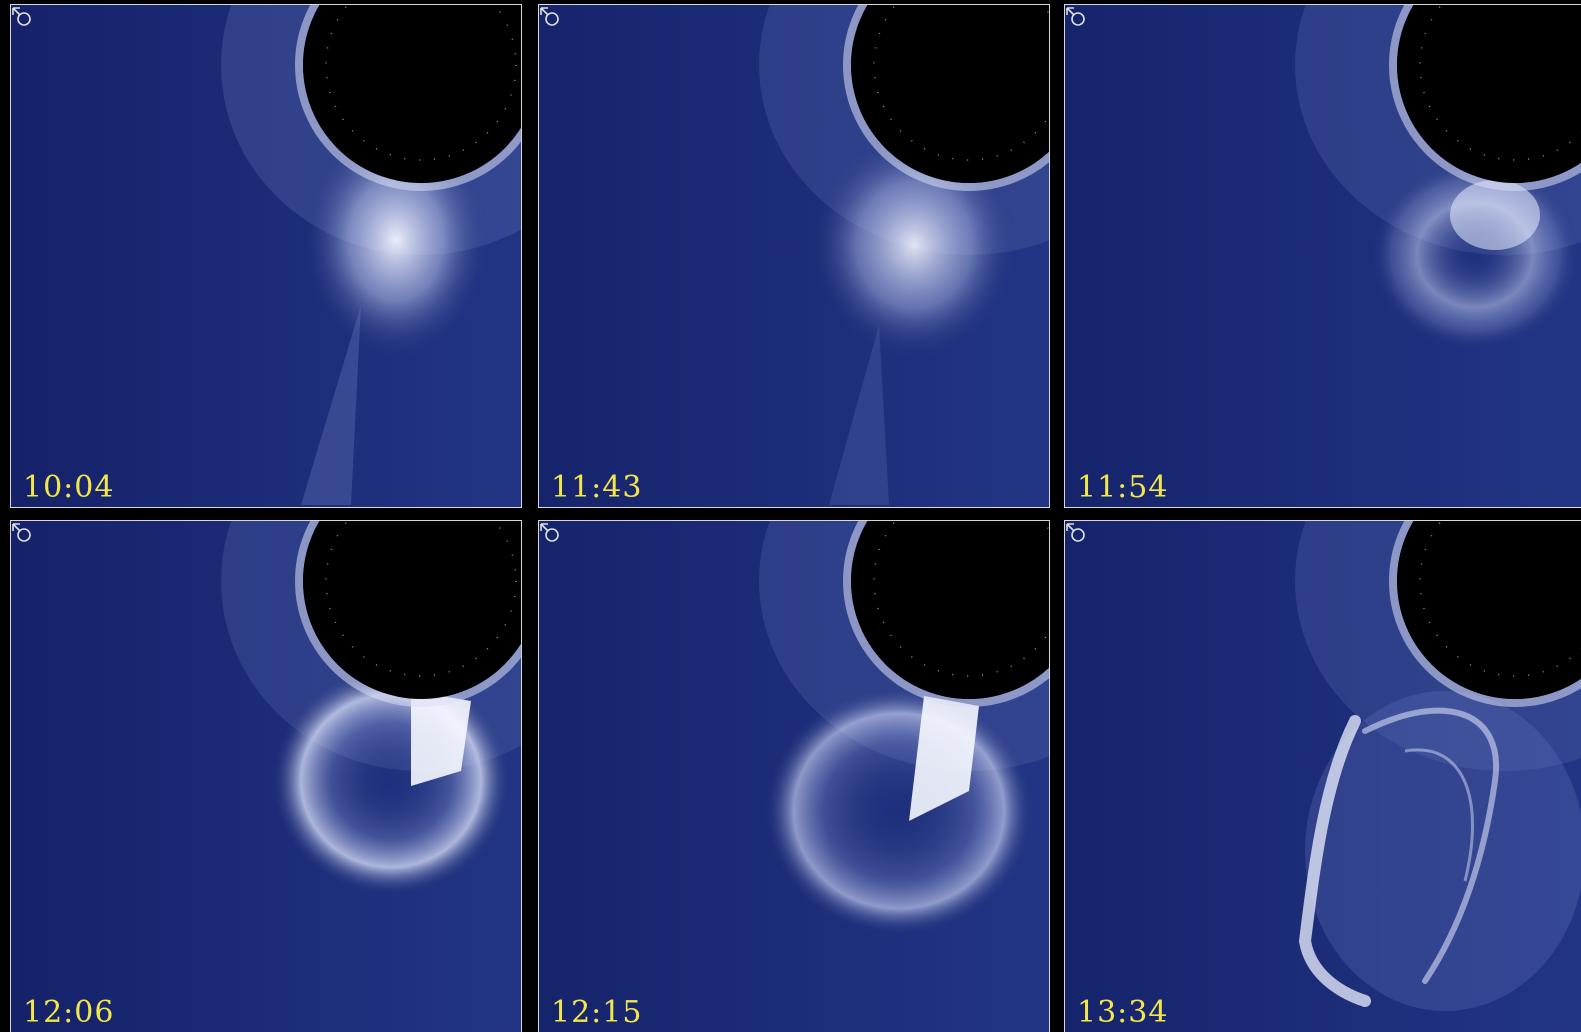 The image size is (1581, 1032). Describe the element at coordinates (68, 1013) in the screenshot. I see `timestamp-label: 12:06` at that location.